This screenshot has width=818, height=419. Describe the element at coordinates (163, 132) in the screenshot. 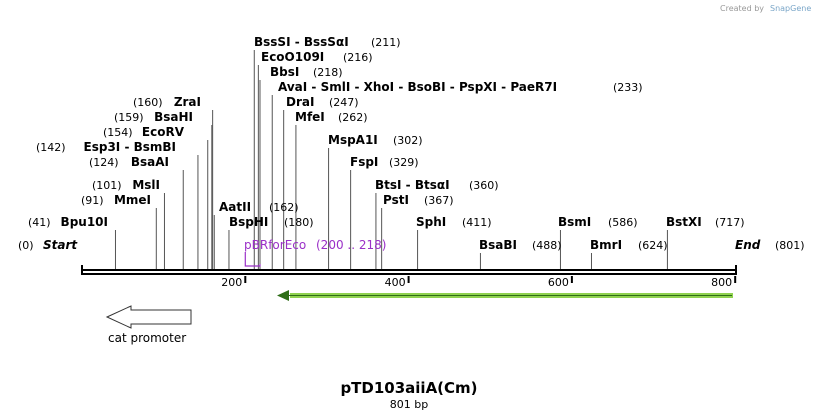

I see `site-name: EcoRV` at that location.